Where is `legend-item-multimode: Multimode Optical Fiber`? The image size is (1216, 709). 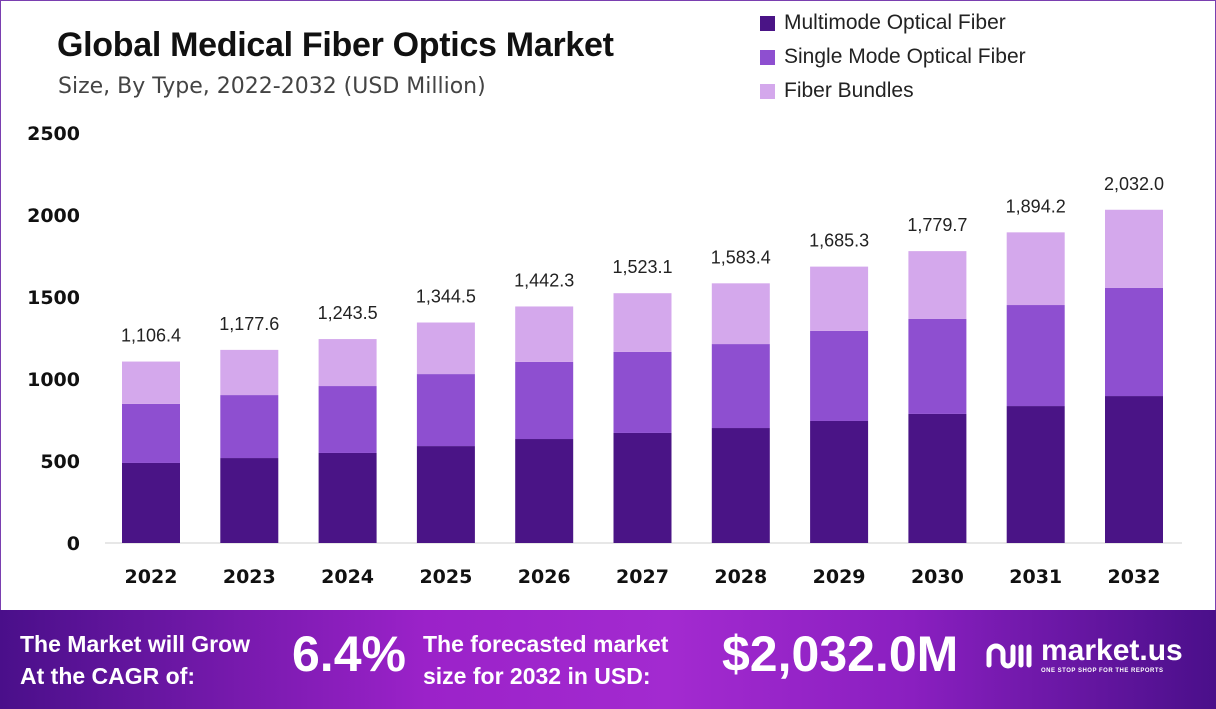 legend-item-multimode: Multimode Optical Fiber is located at coordinates (893, 23).